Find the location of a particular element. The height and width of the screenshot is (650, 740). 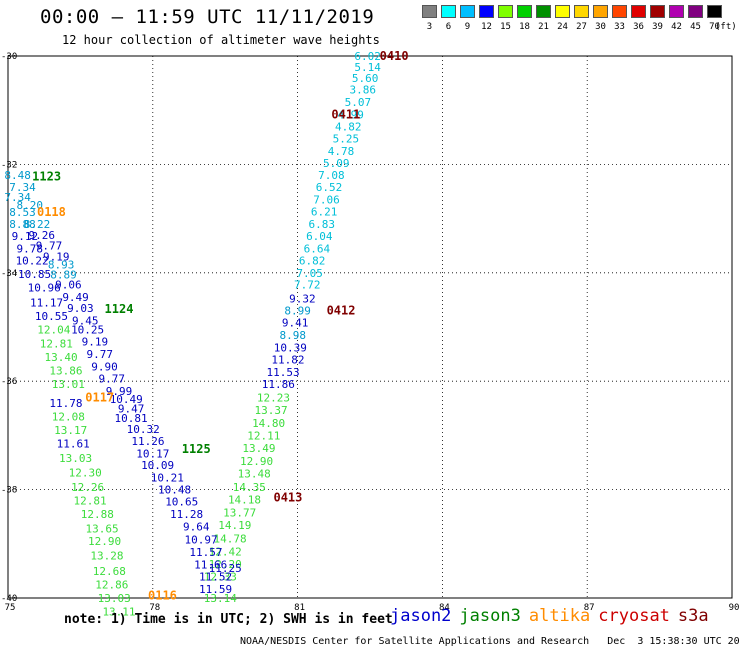

scale-label: 12 is located at coordinates (486, 27).